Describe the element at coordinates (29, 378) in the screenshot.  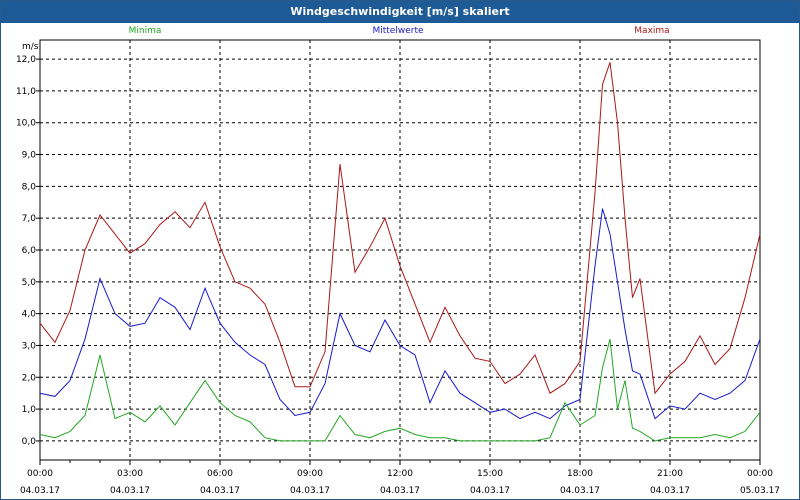
I see `y-tick-label: 2,0` at that location.